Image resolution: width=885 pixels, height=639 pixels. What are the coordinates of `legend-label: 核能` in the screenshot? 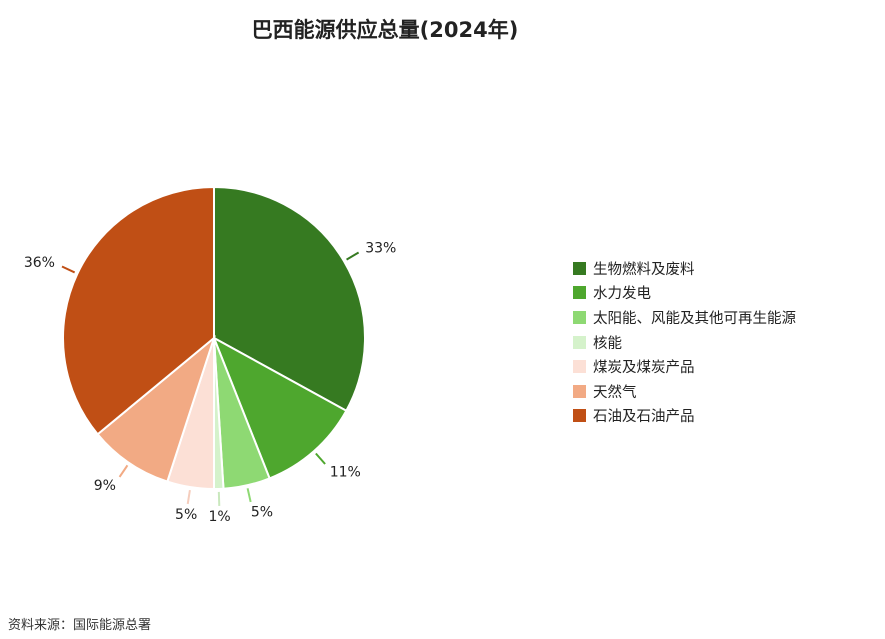 It's located at (607, 343).